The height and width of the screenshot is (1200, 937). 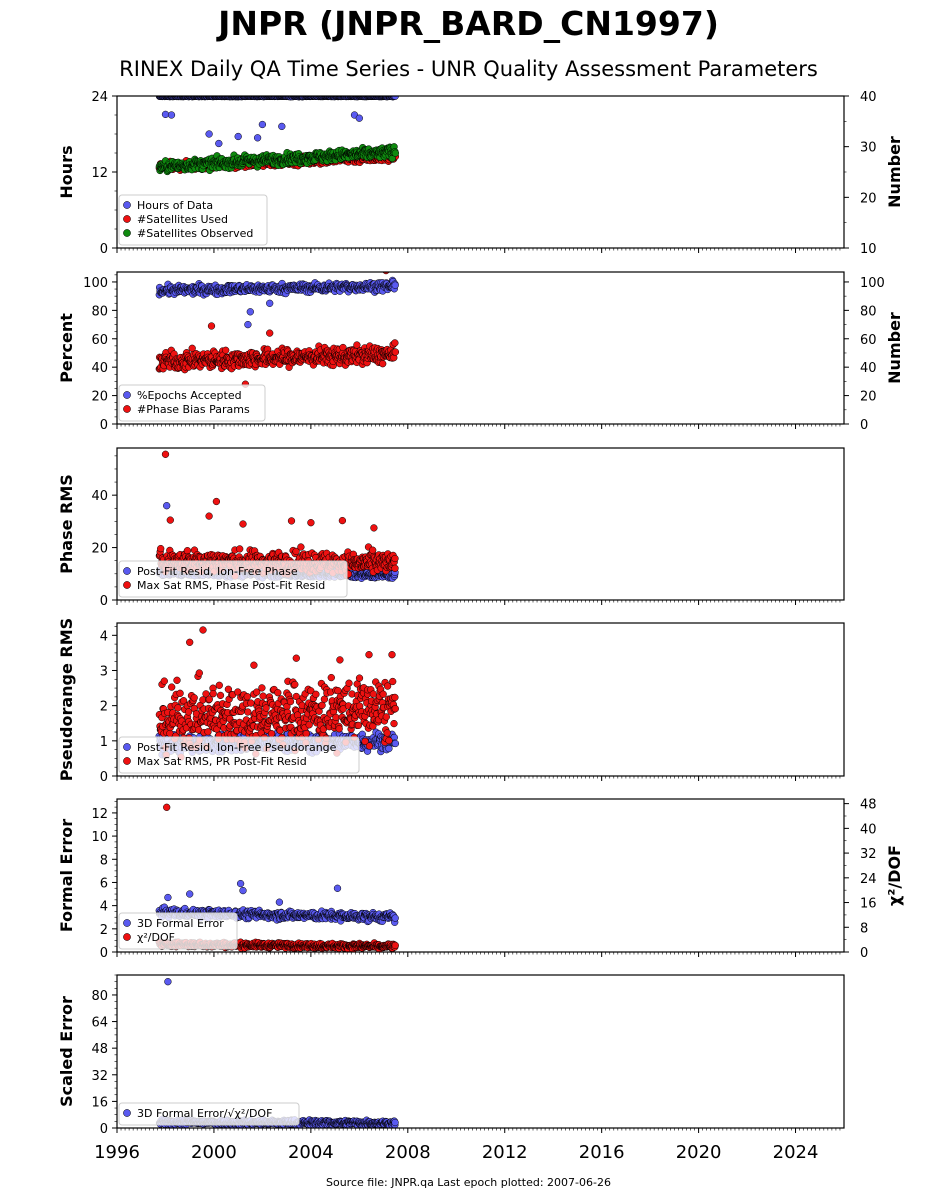 What do you see at coordinates (99, 173) in the screenshot?
I see `y-tick-label: 12` at bounding box center [99, 173].